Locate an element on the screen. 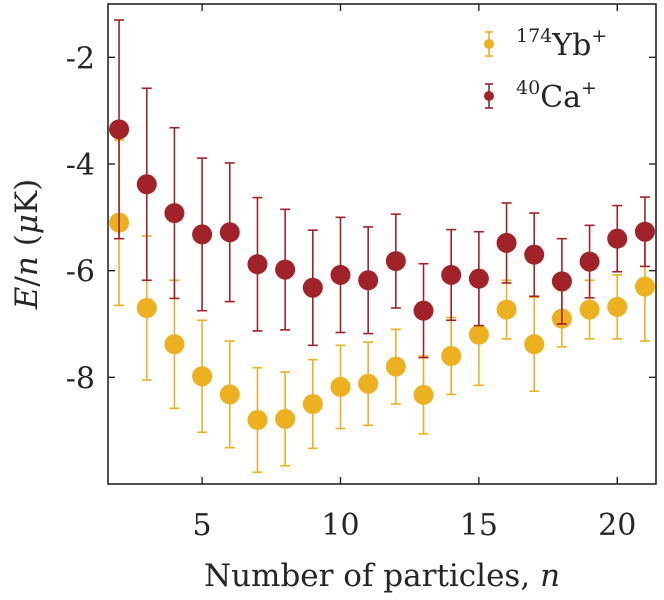  legend-ca-label: 40Ca+ is located at coordinates (556, 96).